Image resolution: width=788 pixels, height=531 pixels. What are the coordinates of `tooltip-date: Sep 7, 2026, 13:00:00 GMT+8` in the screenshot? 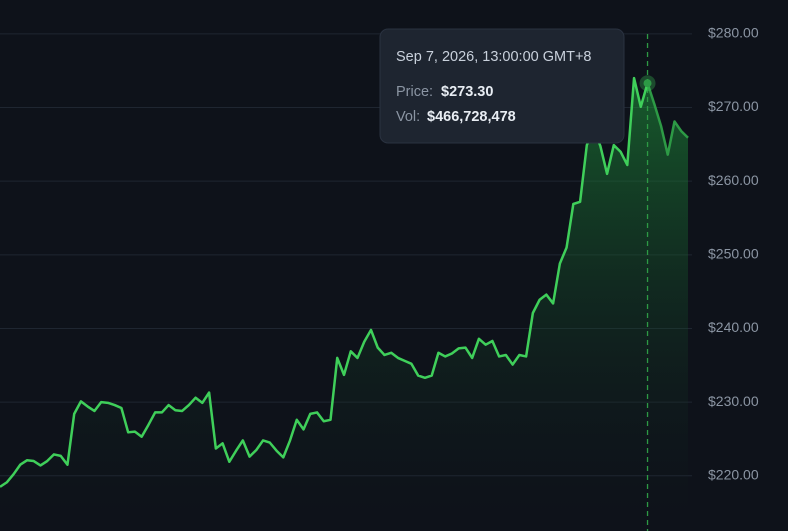 It's located at (493, 57).